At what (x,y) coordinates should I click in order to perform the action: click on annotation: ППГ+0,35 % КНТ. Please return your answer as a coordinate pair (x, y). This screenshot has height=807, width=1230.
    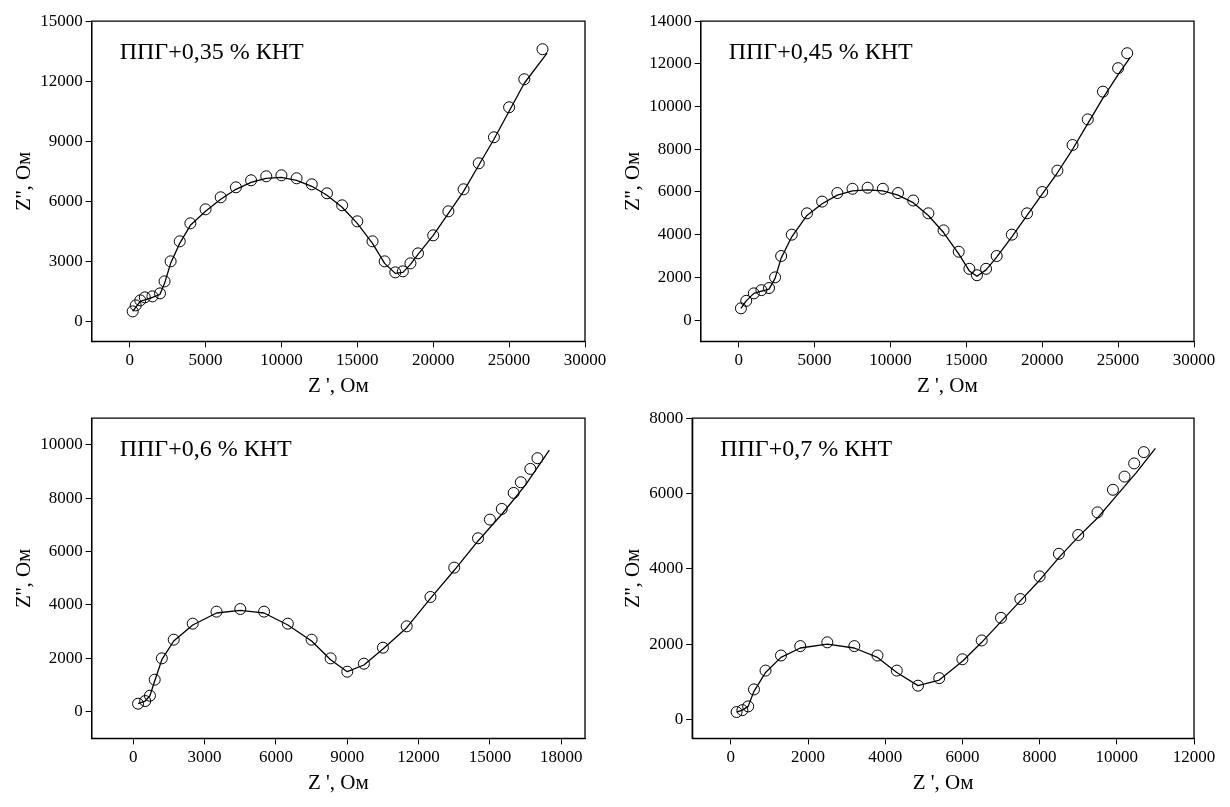
    Looking at the image, I should click on (212, 51).